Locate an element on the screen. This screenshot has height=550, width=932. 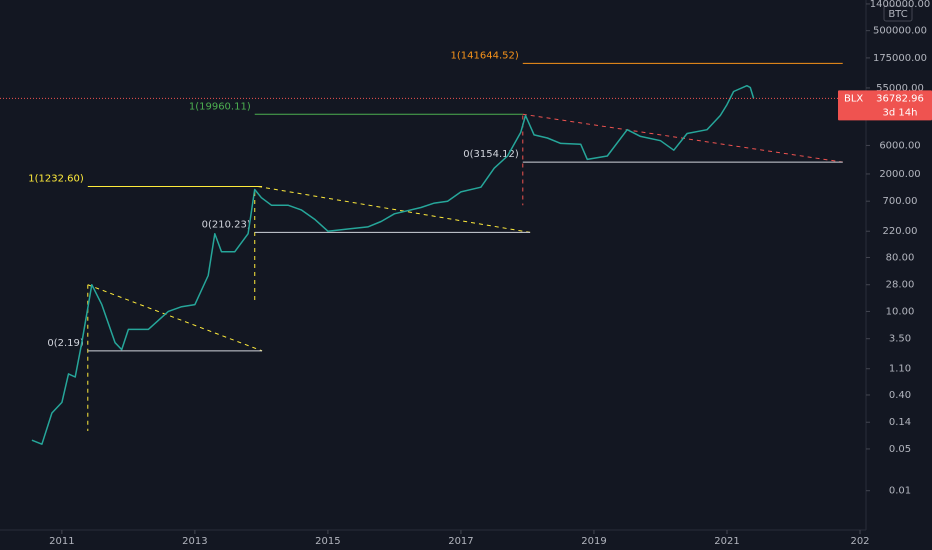
y-tick-label: 220.00 is located at coordinates (900, 231).